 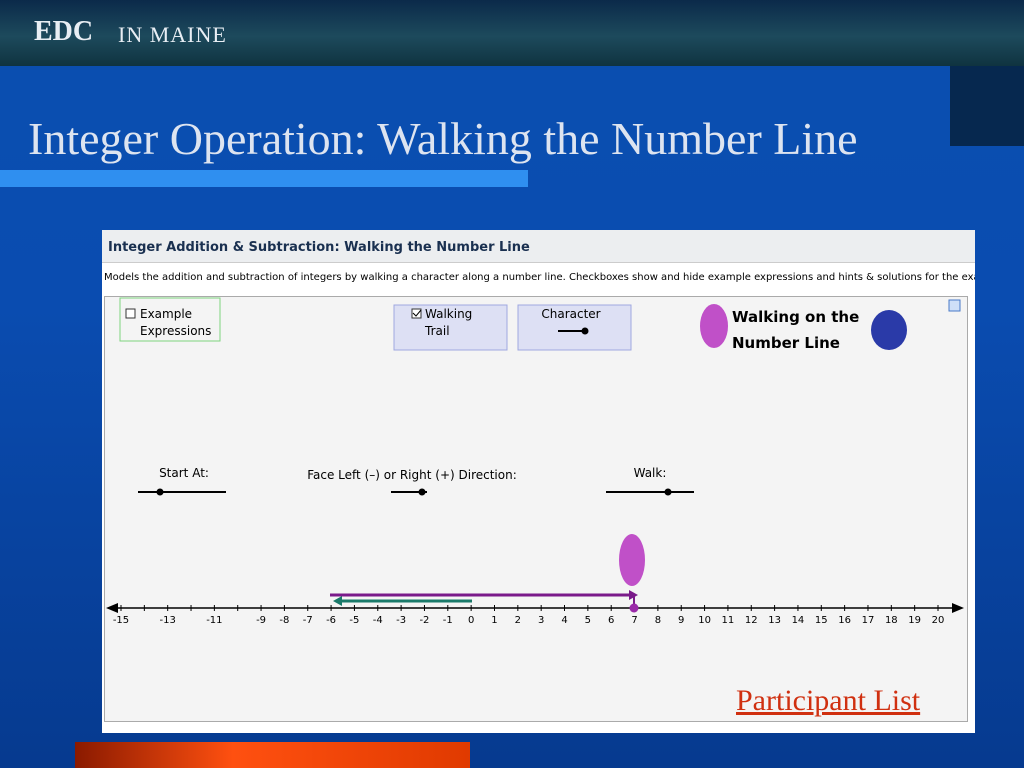 I want to click on tick-label: -6, so click(x=331, y=620).